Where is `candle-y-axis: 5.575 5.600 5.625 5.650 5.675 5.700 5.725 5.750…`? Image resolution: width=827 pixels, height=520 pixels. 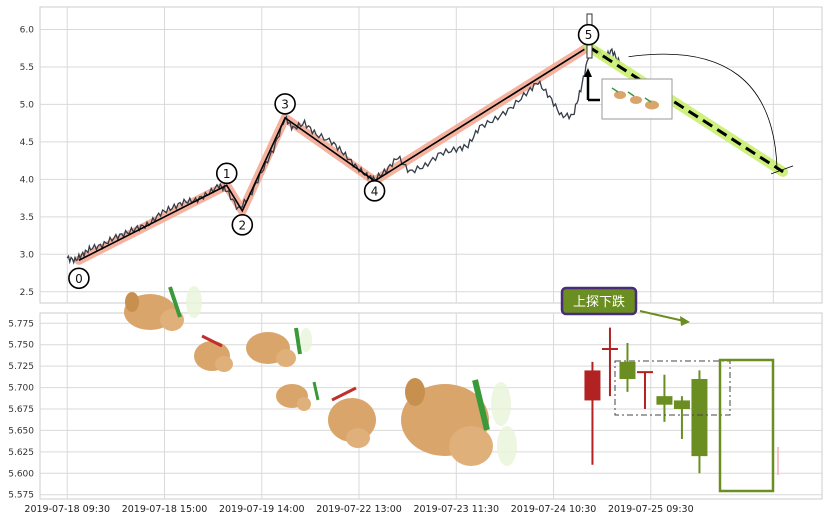 candle-y-axis: 5.575 5.600 5.625 5.650 5.675 5.700 5.725 5.750… is located at coordinates (21, 409).